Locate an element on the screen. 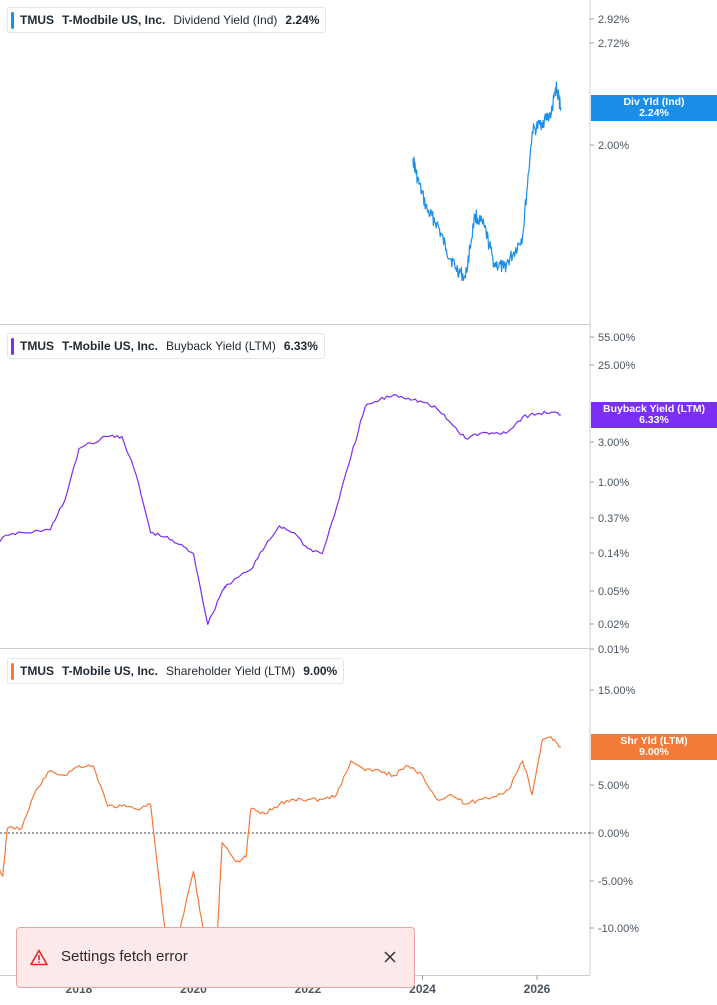 The image size is (717, 1005). badge-value: 6.33% is located at coordinates (654, 420).